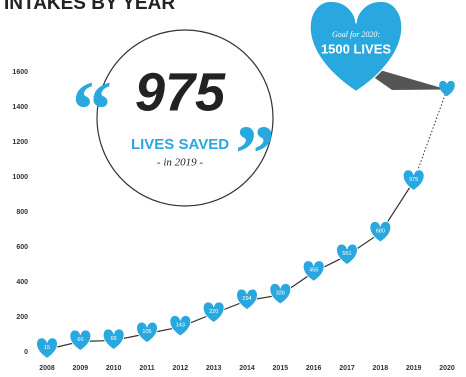 This screenshot has width=466, height=377. I want to click on data-label: 220, so click(213, 312).